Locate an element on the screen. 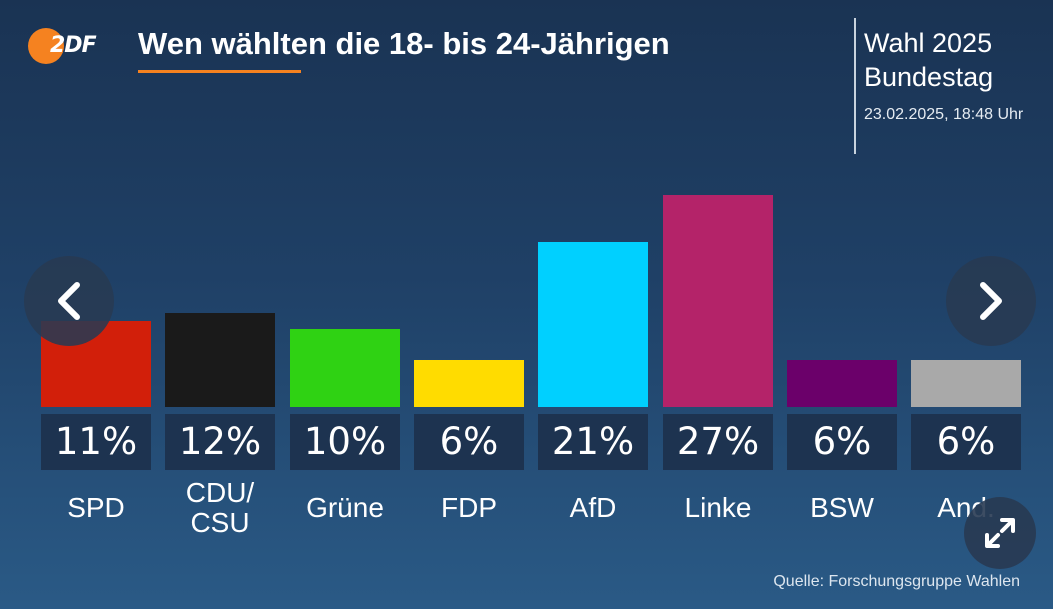 The height and width of the screenshot is (609, 1053). value-label: 21% is located at coordinates (593, 442).